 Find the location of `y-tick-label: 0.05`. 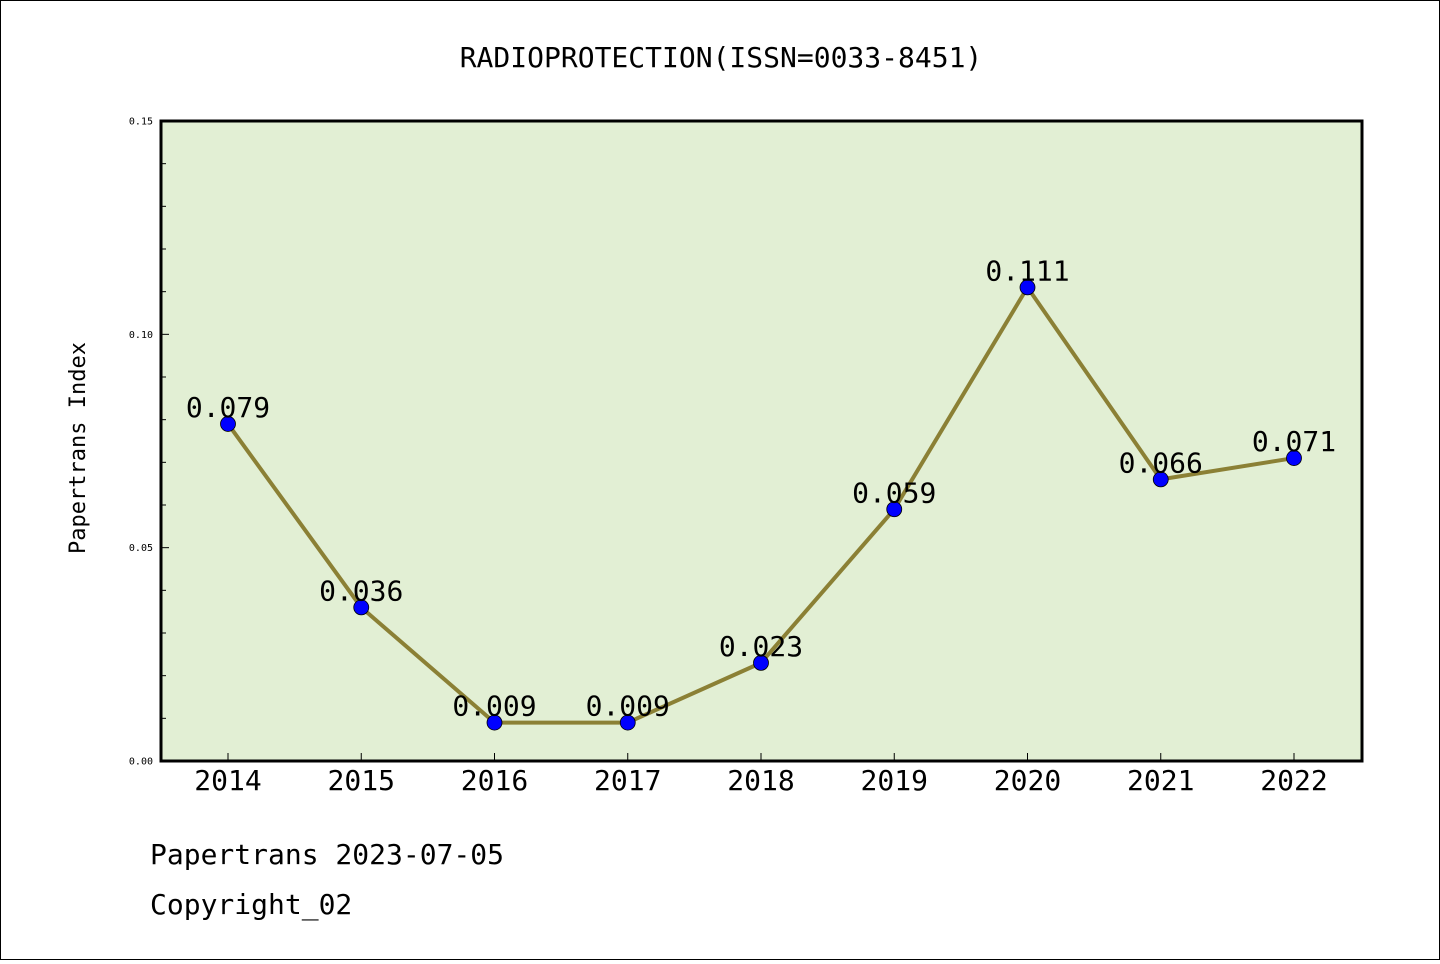

y-tick-label: 0.05 is located at coordinates (141, 548).